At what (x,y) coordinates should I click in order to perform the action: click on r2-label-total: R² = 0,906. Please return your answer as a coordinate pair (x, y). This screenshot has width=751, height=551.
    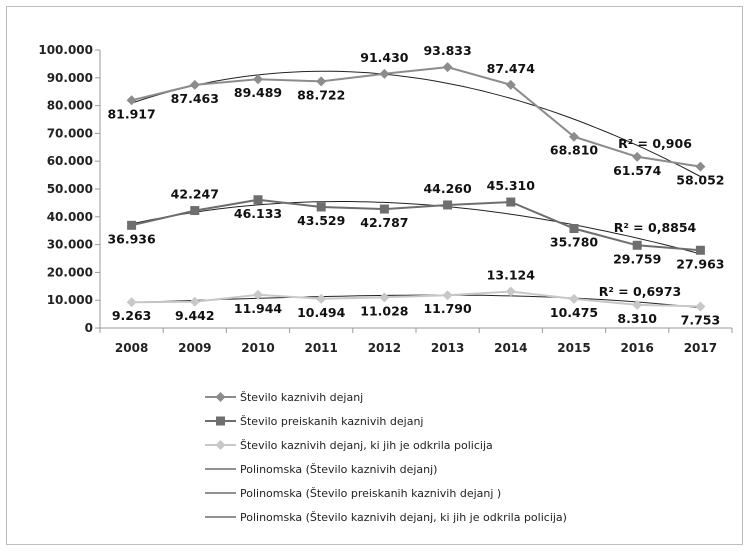
    Looking at the image, I should click on (655, 143).